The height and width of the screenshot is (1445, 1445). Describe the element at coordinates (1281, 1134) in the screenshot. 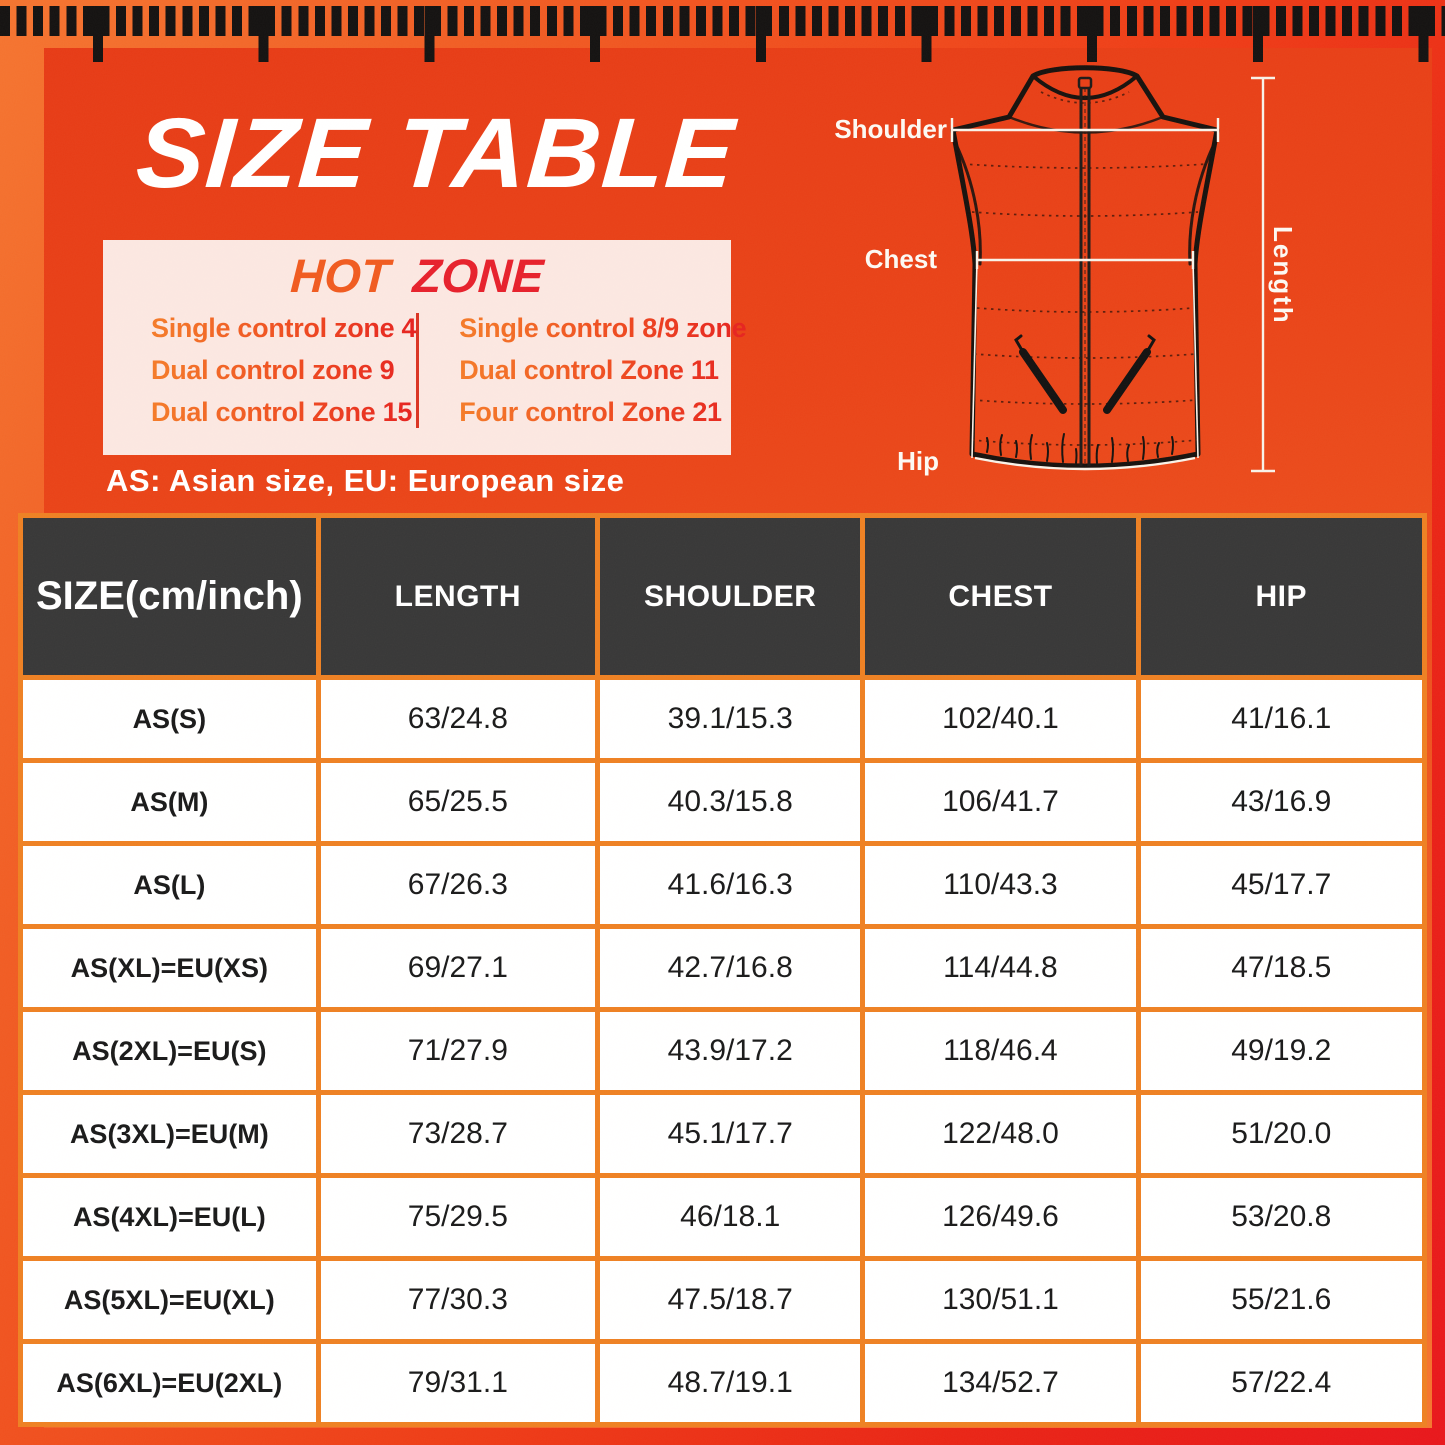

I see `hip-cell: 51/20.0` at that location.